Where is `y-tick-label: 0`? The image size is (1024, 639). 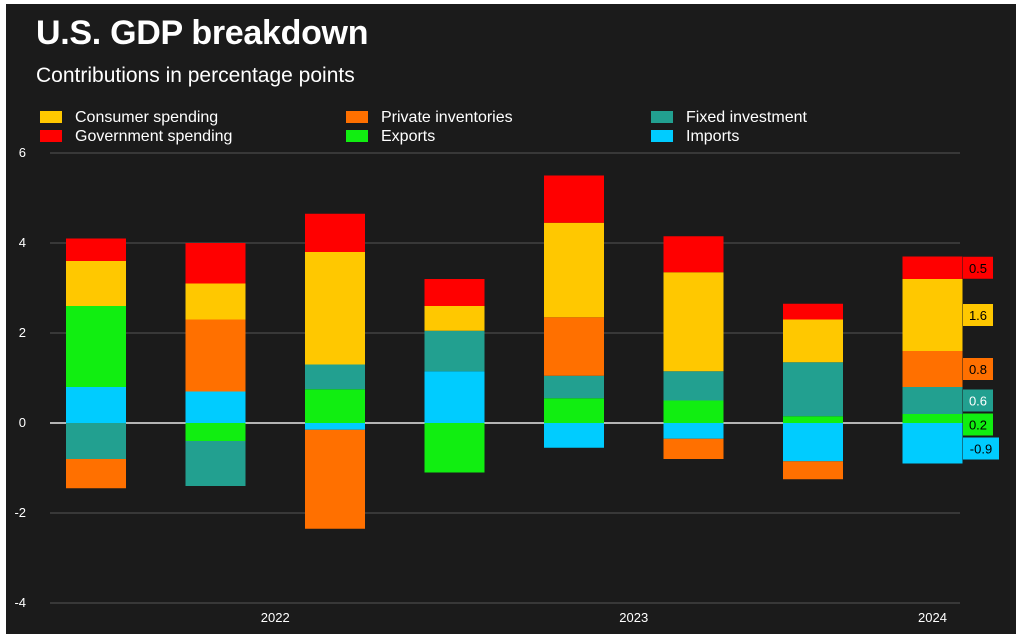 y-tick-label: 0 is located at coordinates (22, 422).